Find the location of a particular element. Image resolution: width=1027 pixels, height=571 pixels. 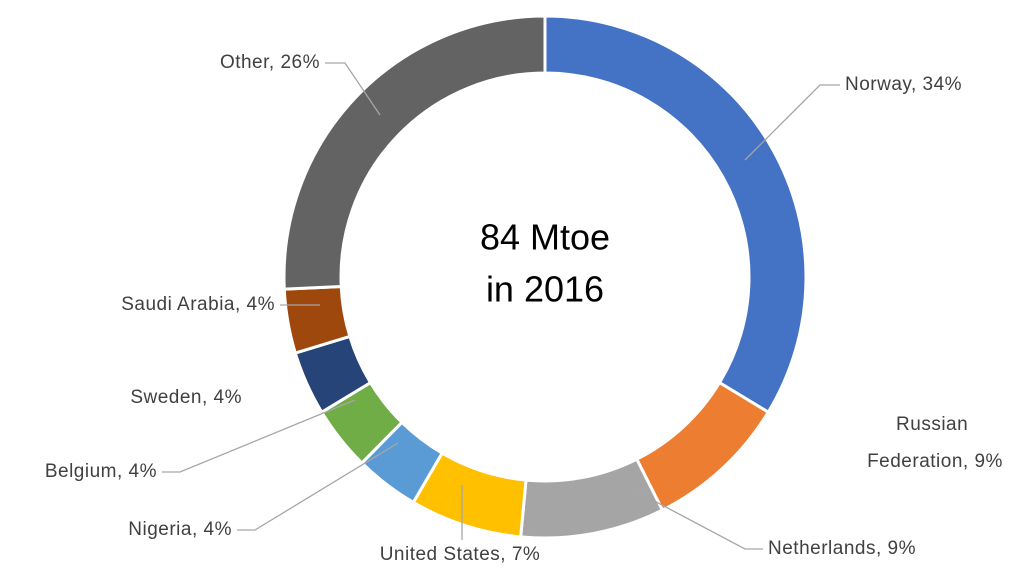

data-label: Nigeria, 4% is located at coordinates (180, 529).